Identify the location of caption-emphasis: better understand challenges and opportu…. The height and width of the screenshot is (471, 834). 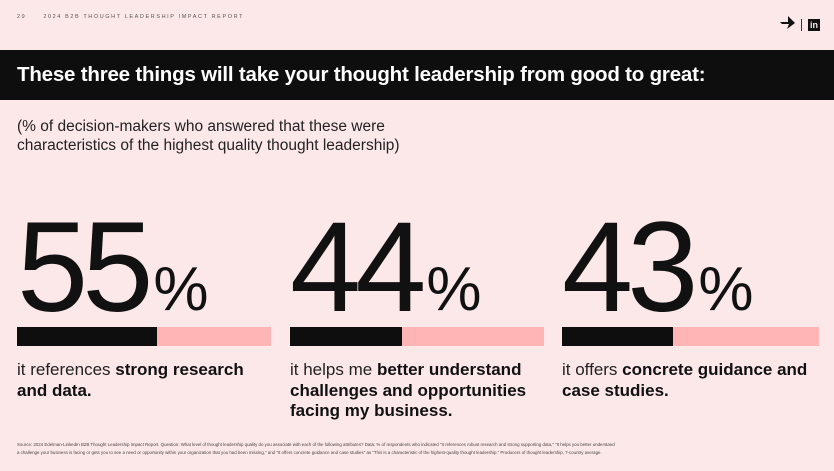
(408, 390).